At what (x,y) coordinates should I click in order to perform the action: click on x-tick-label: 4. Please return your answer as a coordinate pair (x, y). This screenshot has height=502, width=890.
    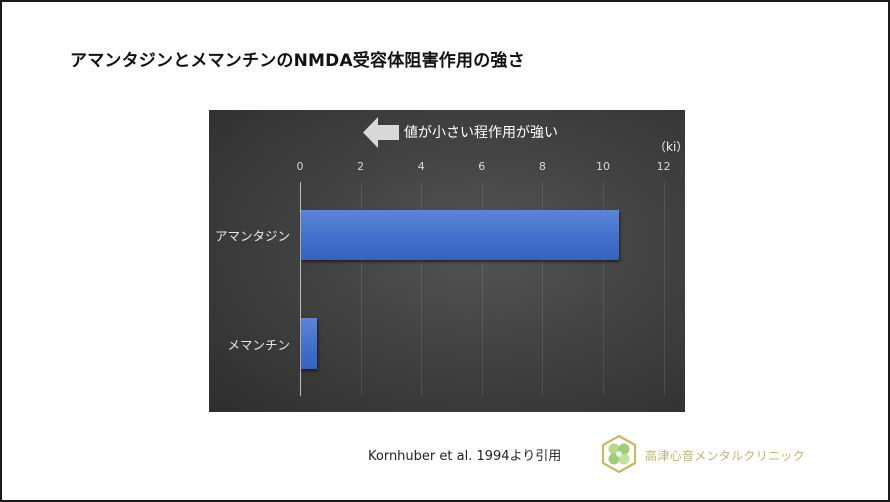
    Looking at the image, I should click on (421, 166).